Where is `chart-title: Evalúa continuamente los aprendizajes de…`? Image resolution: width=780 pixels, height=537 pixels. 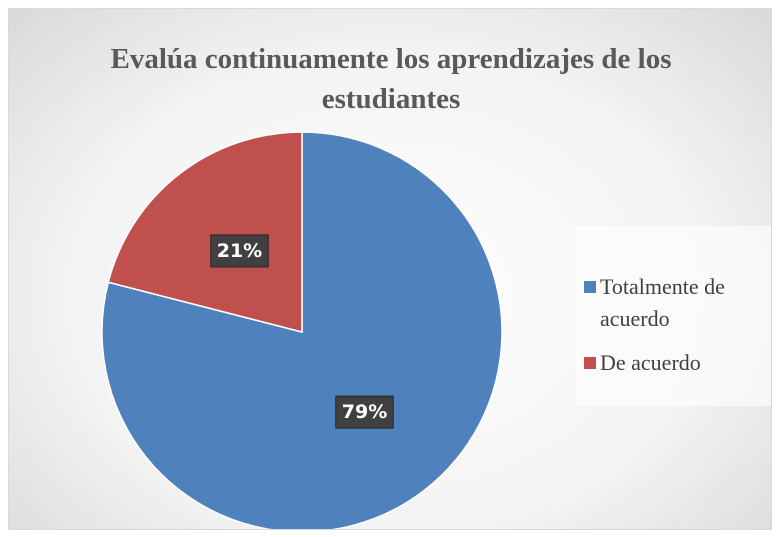 chart-title: Evalúa continuamente los aprendizajes de… is located at coordinates (391, 79).